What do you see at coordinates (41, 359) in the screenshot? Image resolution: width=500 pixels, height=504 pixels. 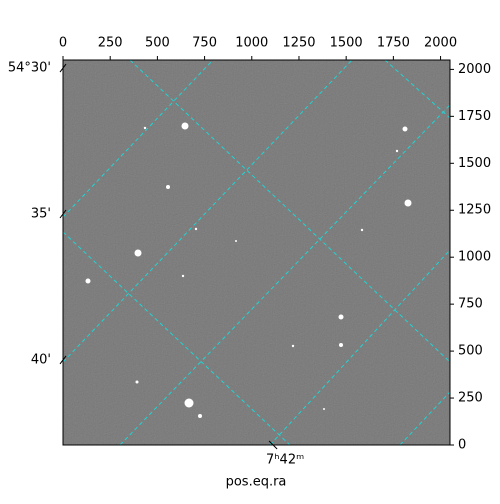 I see `dec-tick-label: 40'` at bounding box center [41, 359].